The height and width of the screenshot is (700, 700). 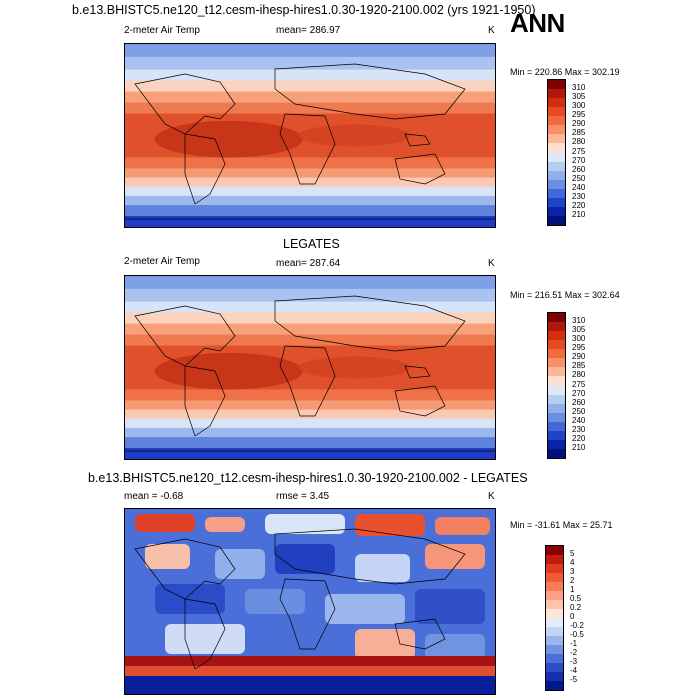 I want to click on panel1-map-plot, so click(x=310, y=135).